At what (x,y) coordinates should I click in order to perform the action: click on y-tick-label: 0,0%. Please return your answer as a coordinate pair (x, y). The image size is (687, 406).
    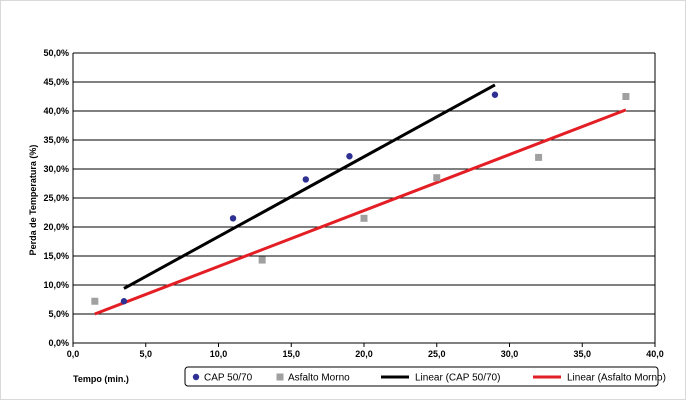
    Looking at the image, I should click on (58, 343).